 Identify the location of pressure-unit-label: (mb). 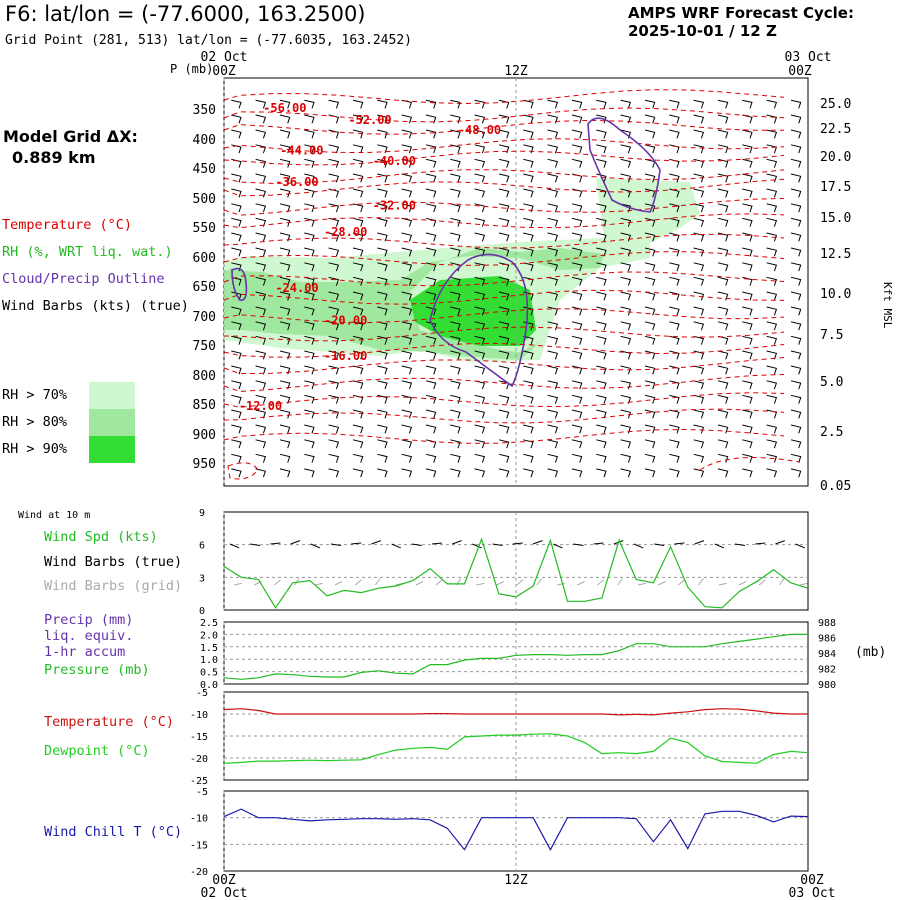
(870, 652).